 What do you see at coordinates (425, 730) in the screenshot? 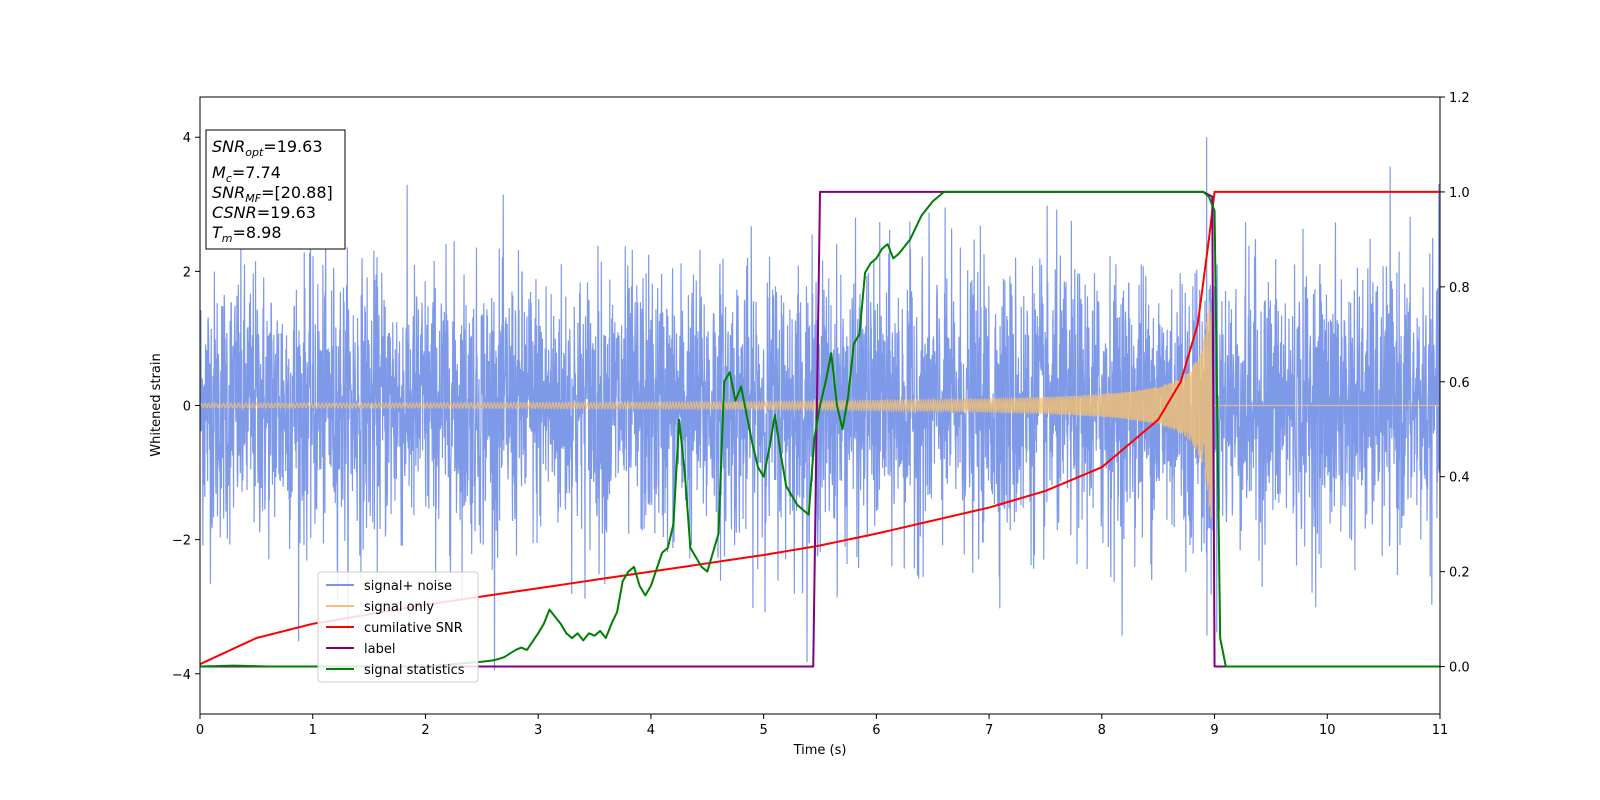
I see `x-tick-label: 2` at bounding box center [425, 730].